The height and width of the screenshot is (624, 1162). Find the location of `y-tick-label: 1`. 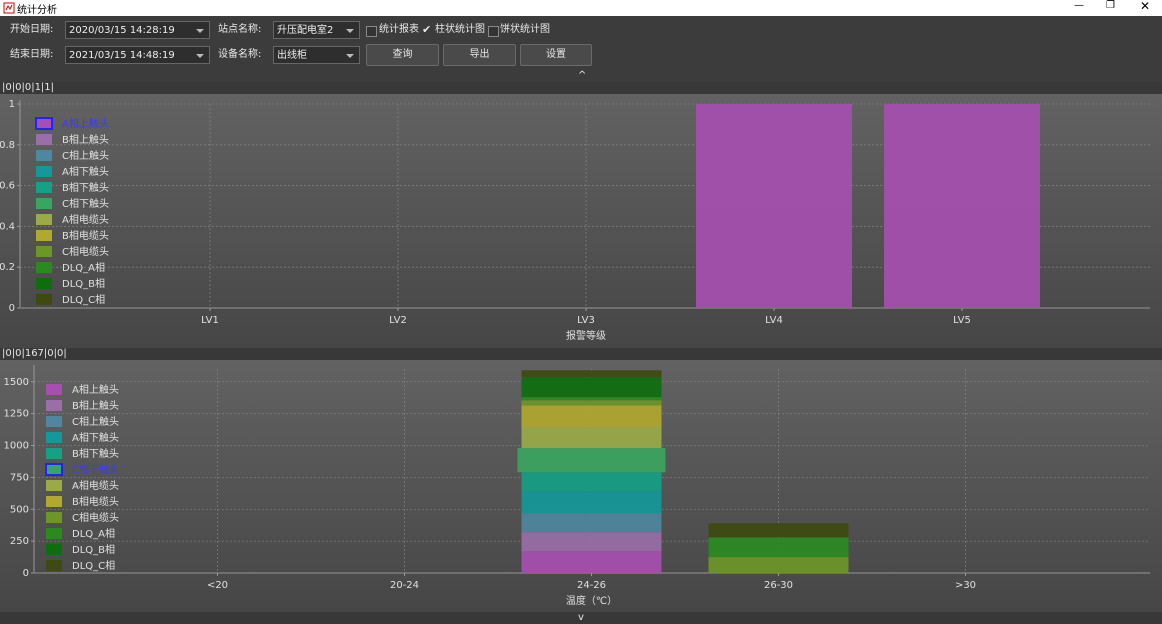

y-tick-label: 1 is located at coordinates (12, 104).